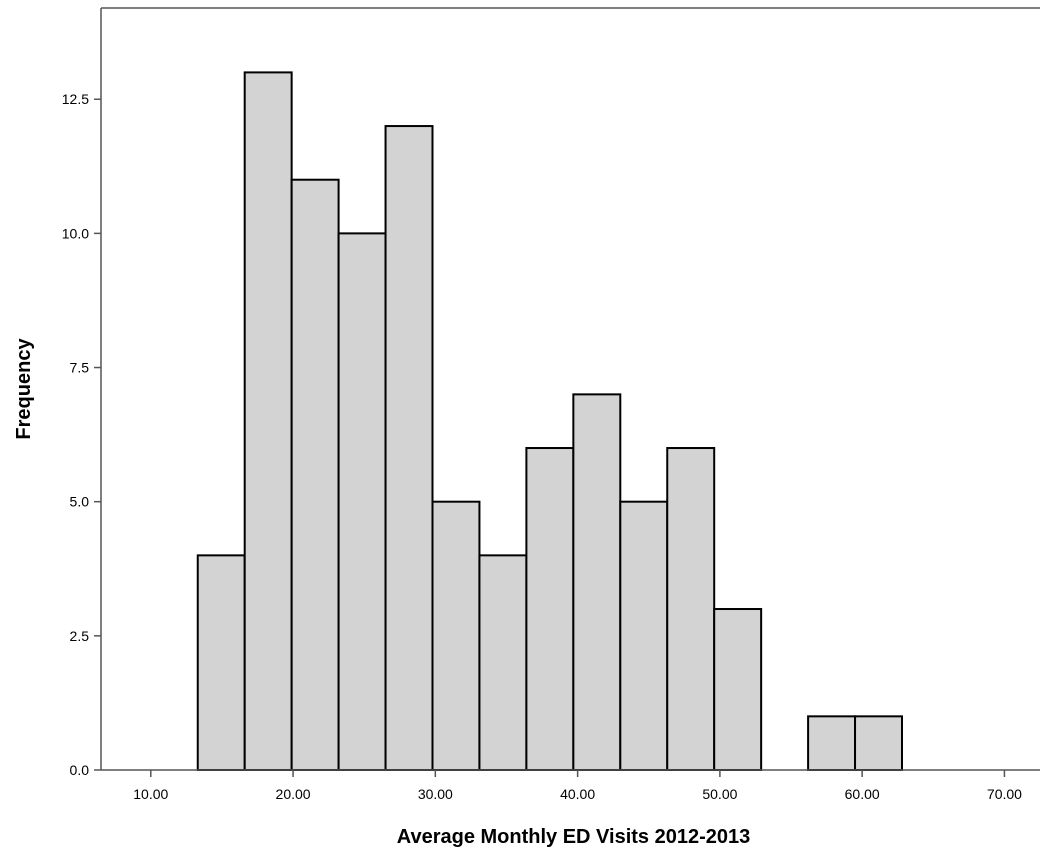  What do you see at coordinates (574, 837) in the screenshot?
I see `x-axis-title: Average Monthly ED Visits 2012-2013` at bounding box center [574, 837].